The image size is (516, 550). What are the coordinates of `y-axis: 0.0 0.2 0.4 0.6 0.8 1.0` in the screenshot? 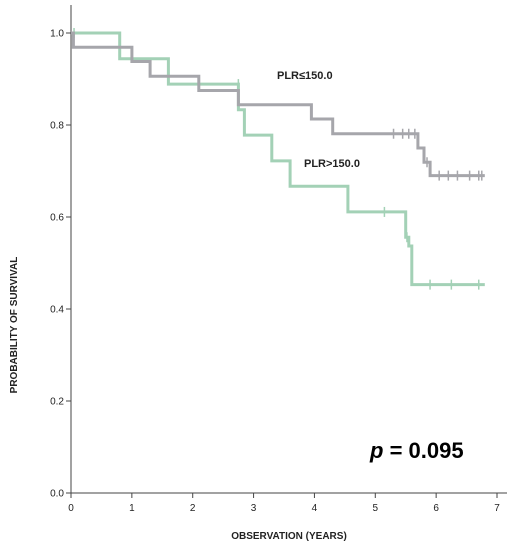 It's located at (61, 252).